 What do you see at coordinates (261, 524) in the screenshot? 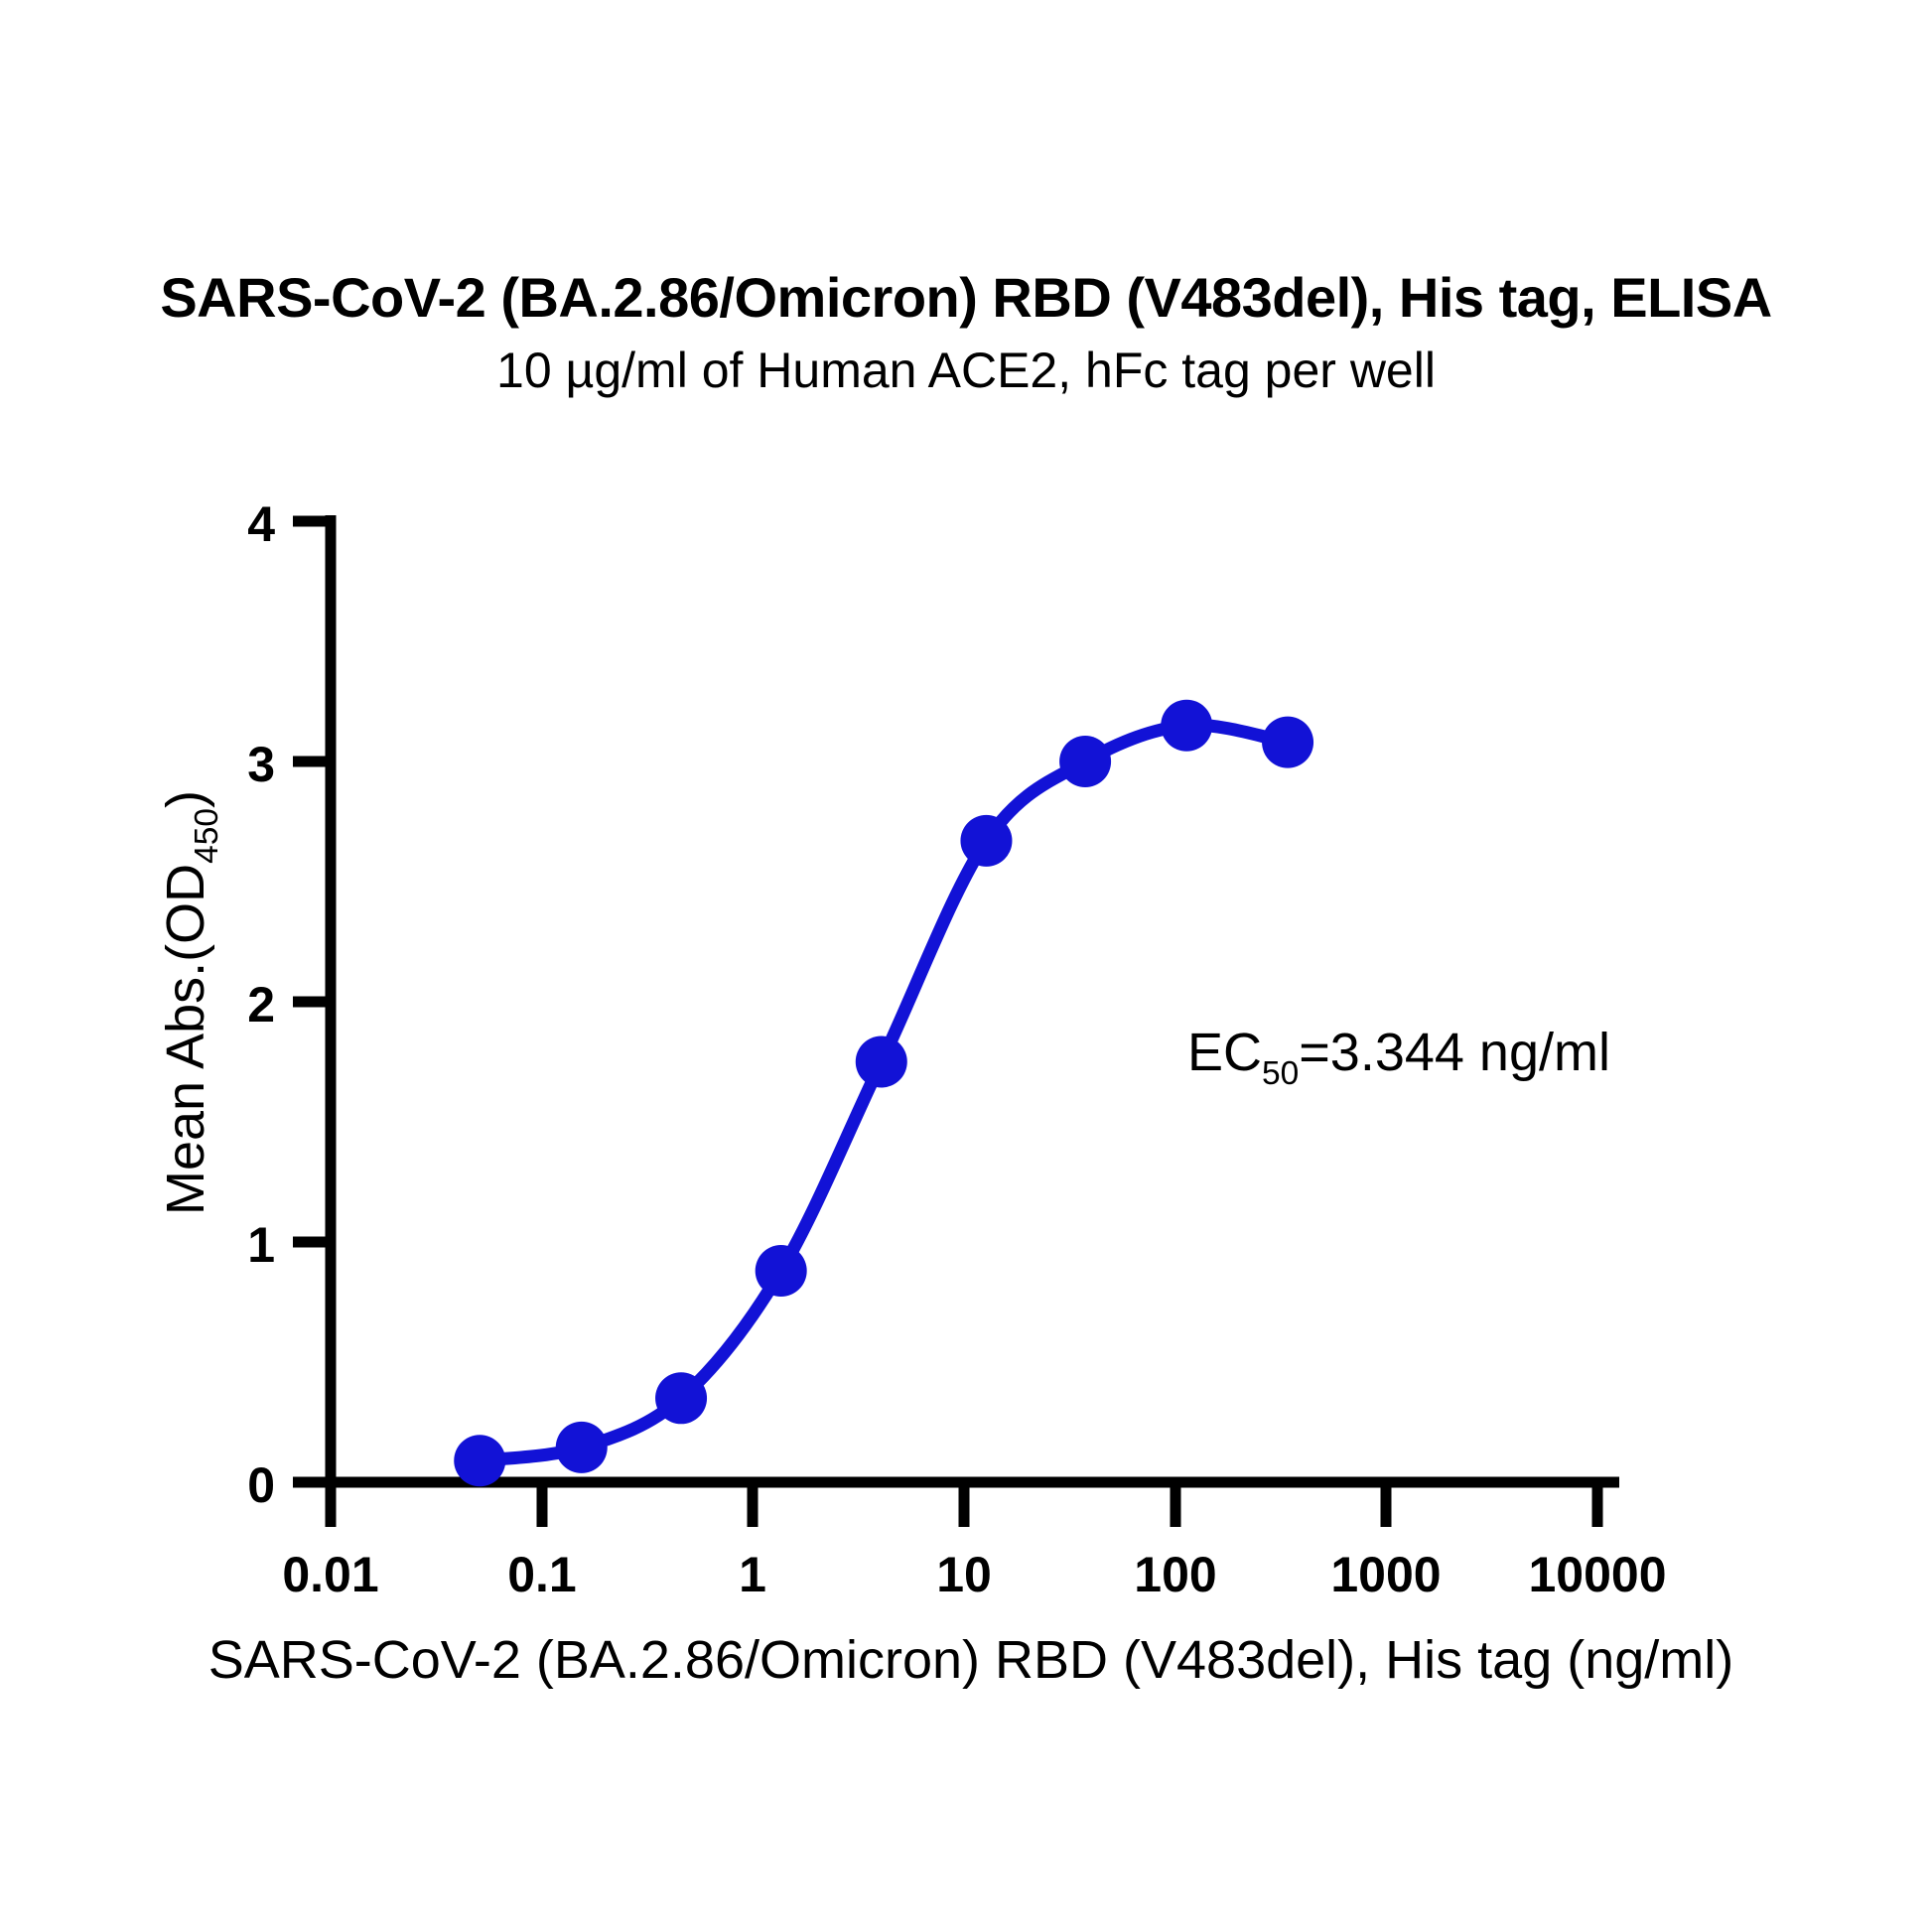
I see `y-tick-label-4: 4` at bounding box center [261, 524].